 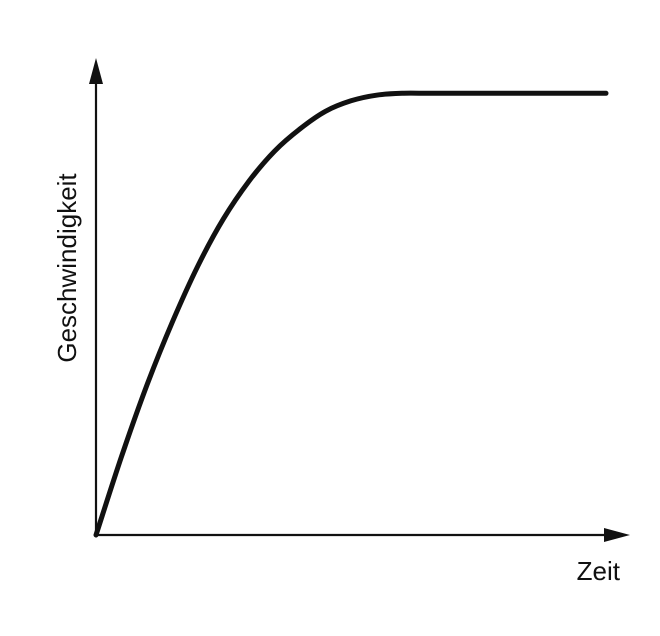 What do you see at coordinates (617, 535) in the screenshot?
I see `x-axis-arrow-icon` at bounding box center [617, 535].